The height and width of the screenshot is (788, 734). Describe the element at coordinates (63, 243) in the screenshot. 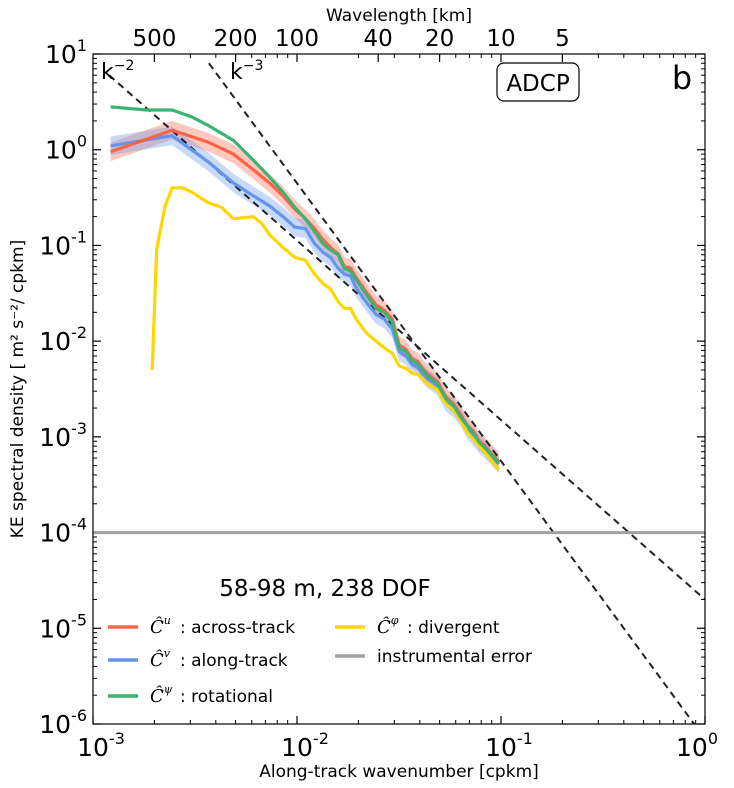

I see `y-tick-label: 10⁻¹` at that location.